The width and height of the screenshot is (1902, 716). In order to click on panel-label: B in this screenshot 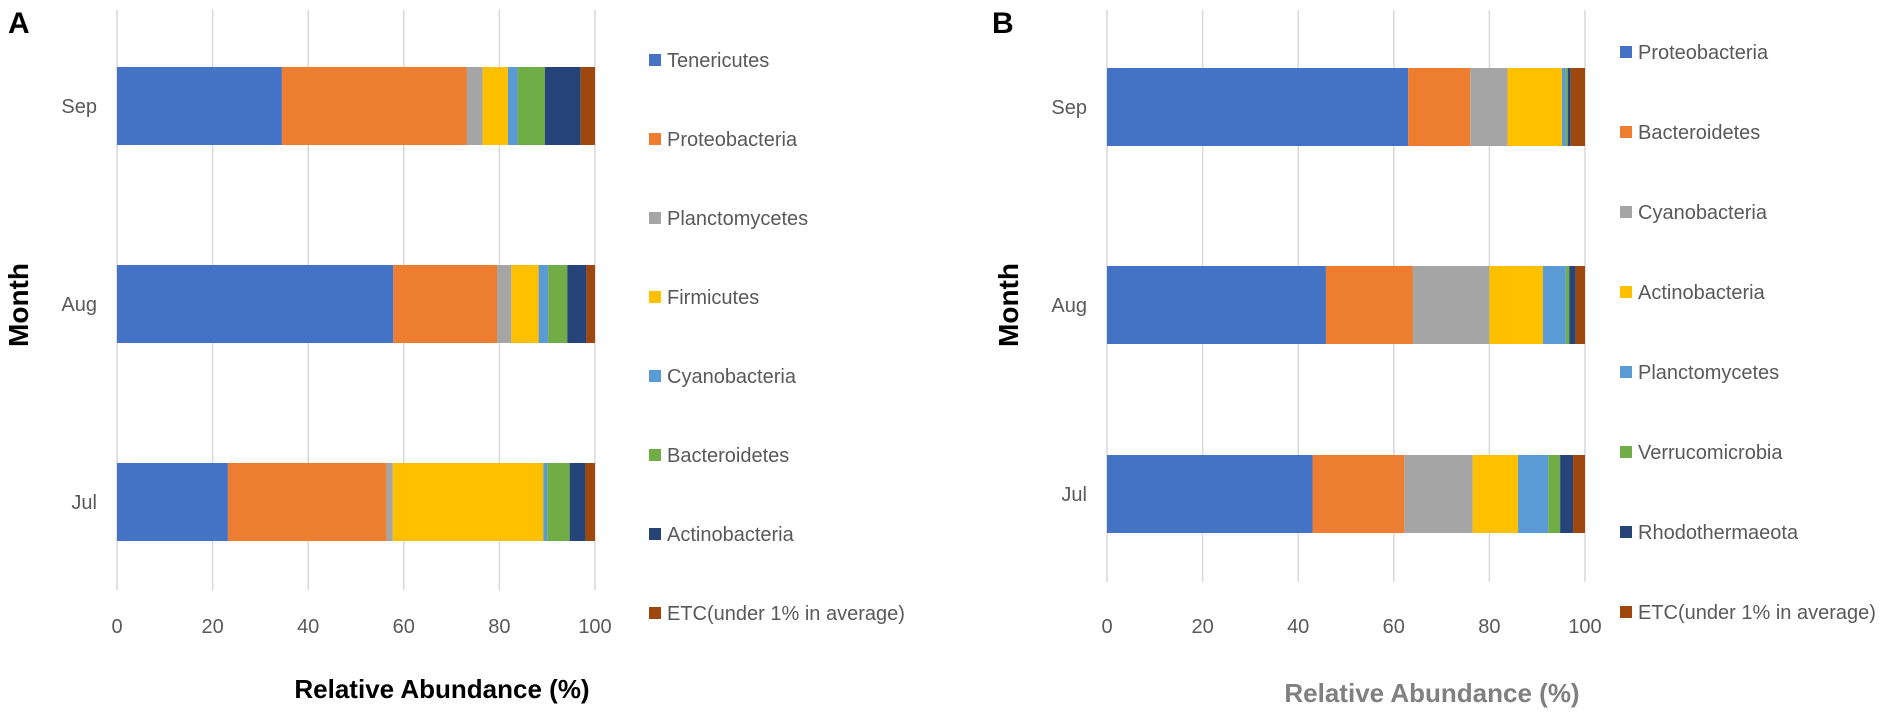, I will do `click(1003, 23)`.